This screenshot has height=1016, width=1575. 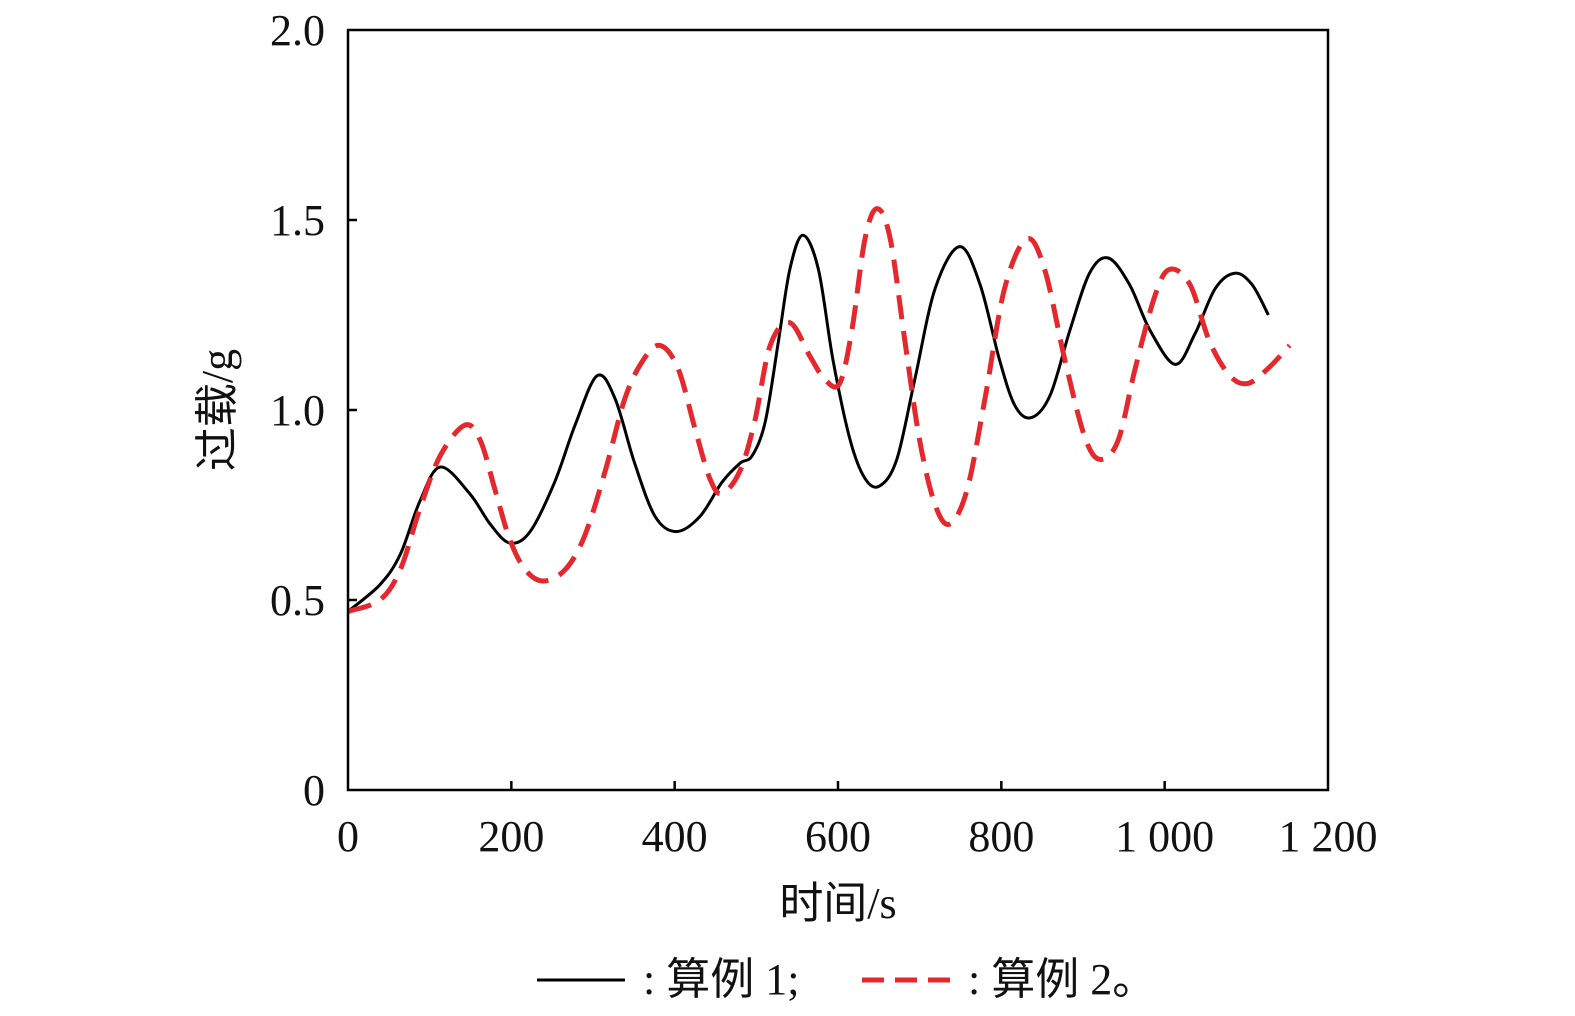 What do you see at coordinates (581, 980) in the screenshot?
I see `legend-swatch-solid-line` at bounding box center [581, 980].